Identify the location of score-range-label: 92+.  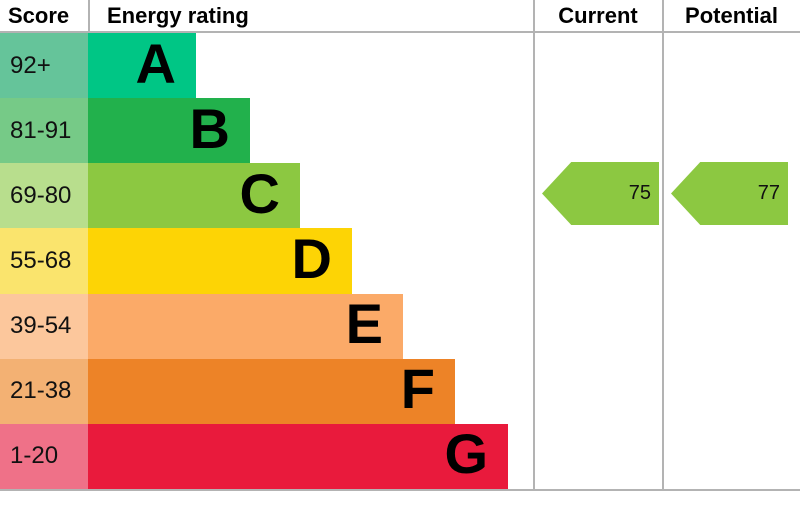
(30, 65).